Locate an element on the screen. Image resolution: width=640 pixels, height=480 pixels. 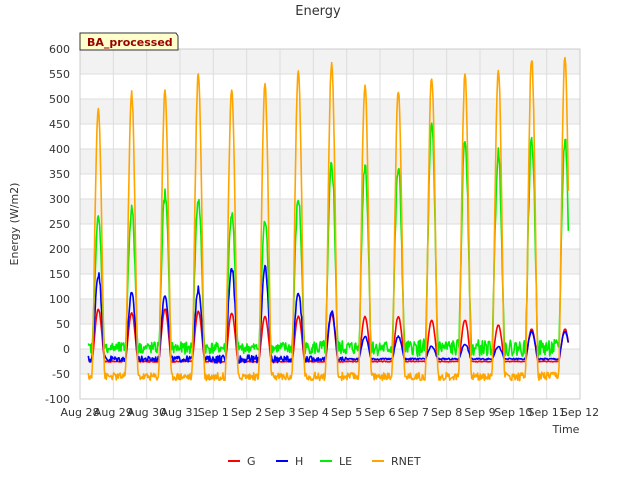
x-tick-label: Sep 8 is located at coordinates (446, 412).